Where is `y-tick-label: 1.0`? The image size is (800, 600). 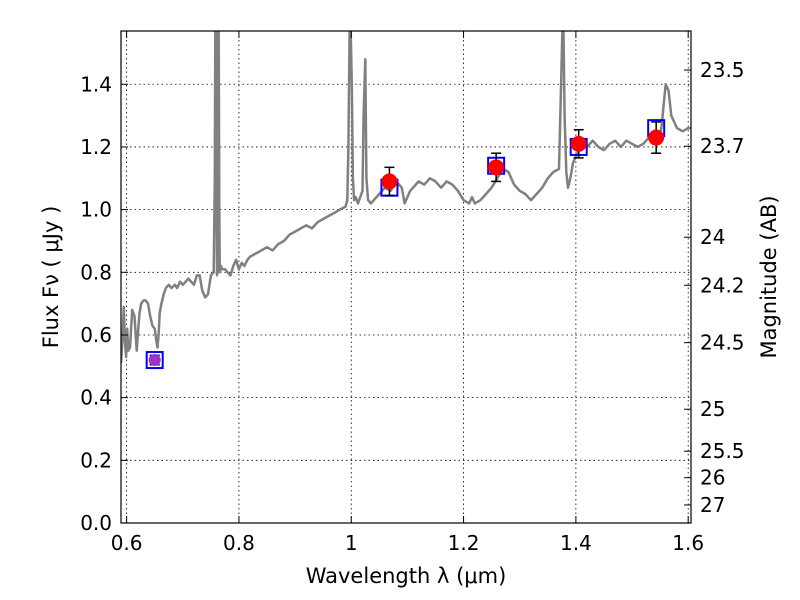
y-tick-label: 1.0 is located at coordinates (96, 210).